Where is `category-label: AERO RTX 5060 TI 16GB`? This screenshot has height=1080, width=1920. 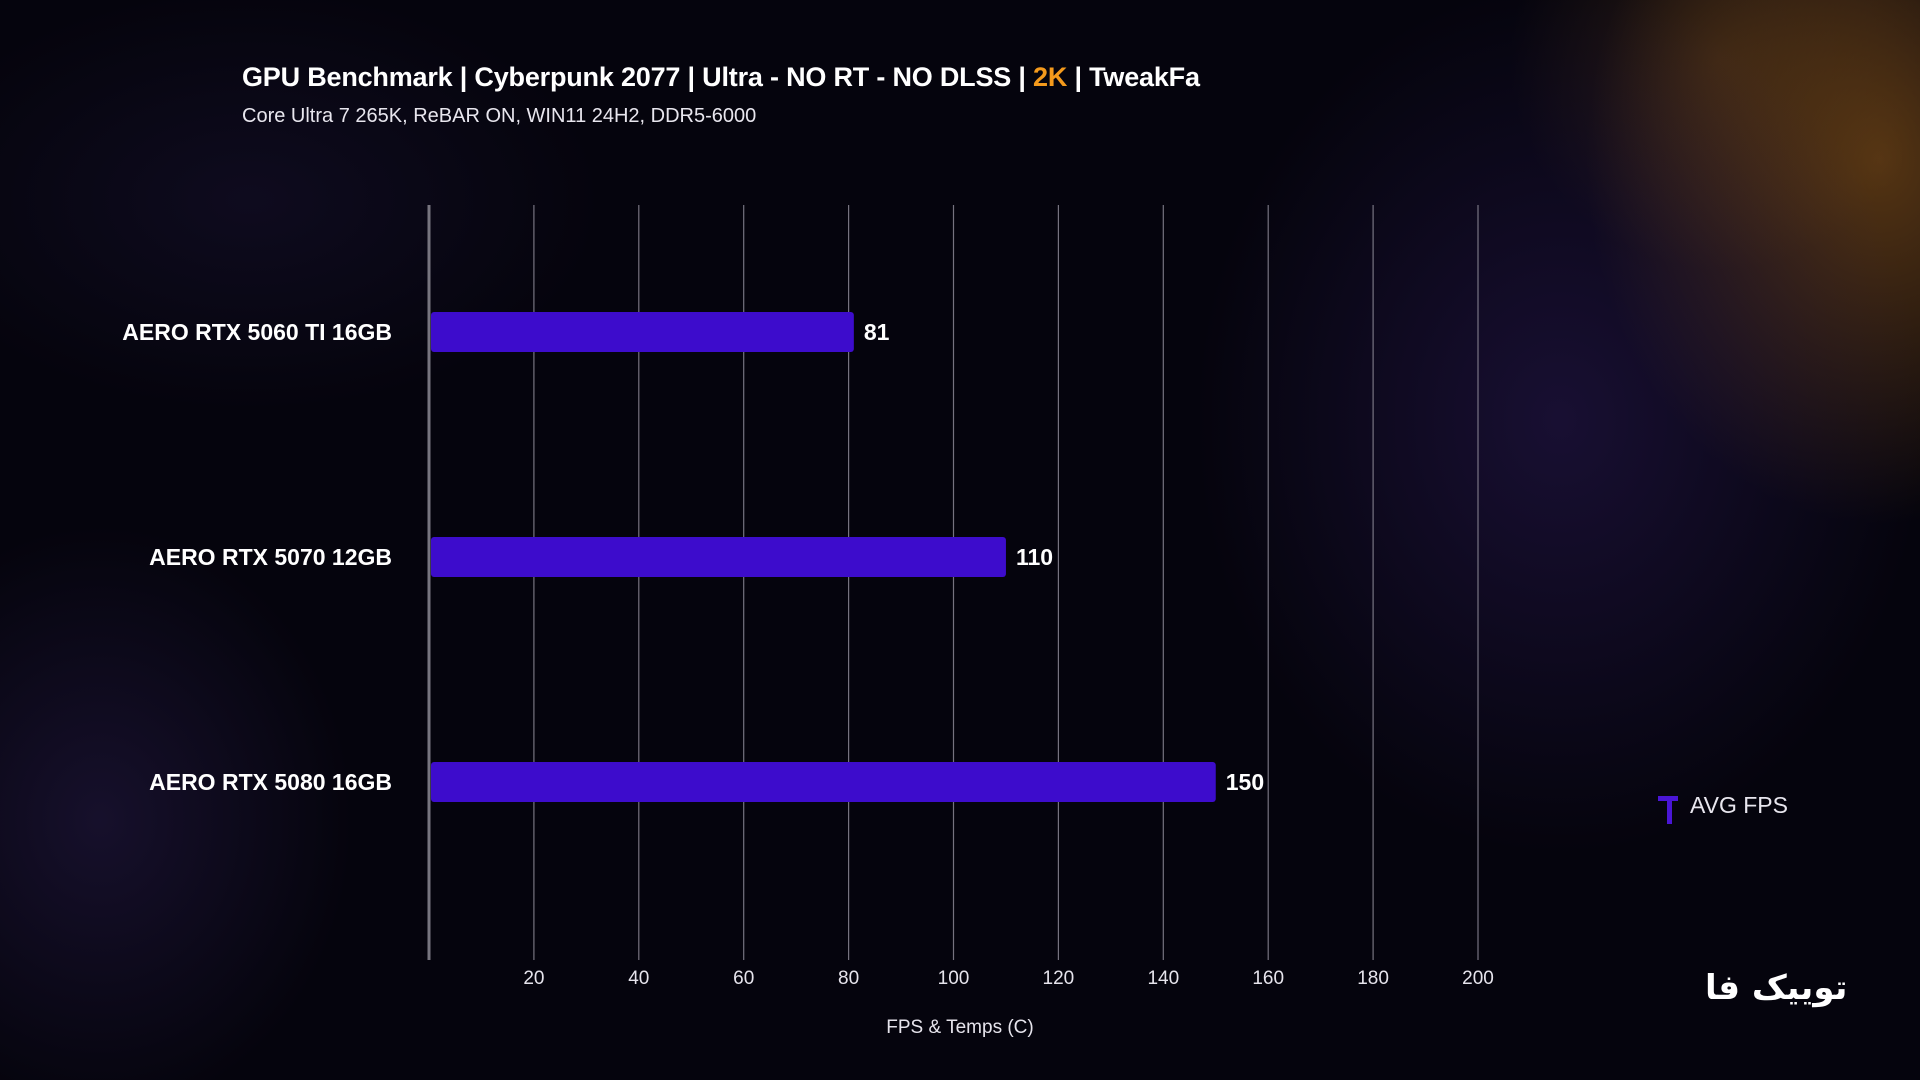 category-label: AERO RTX 5060 TI 16GB is located at coordinates (257, 332).